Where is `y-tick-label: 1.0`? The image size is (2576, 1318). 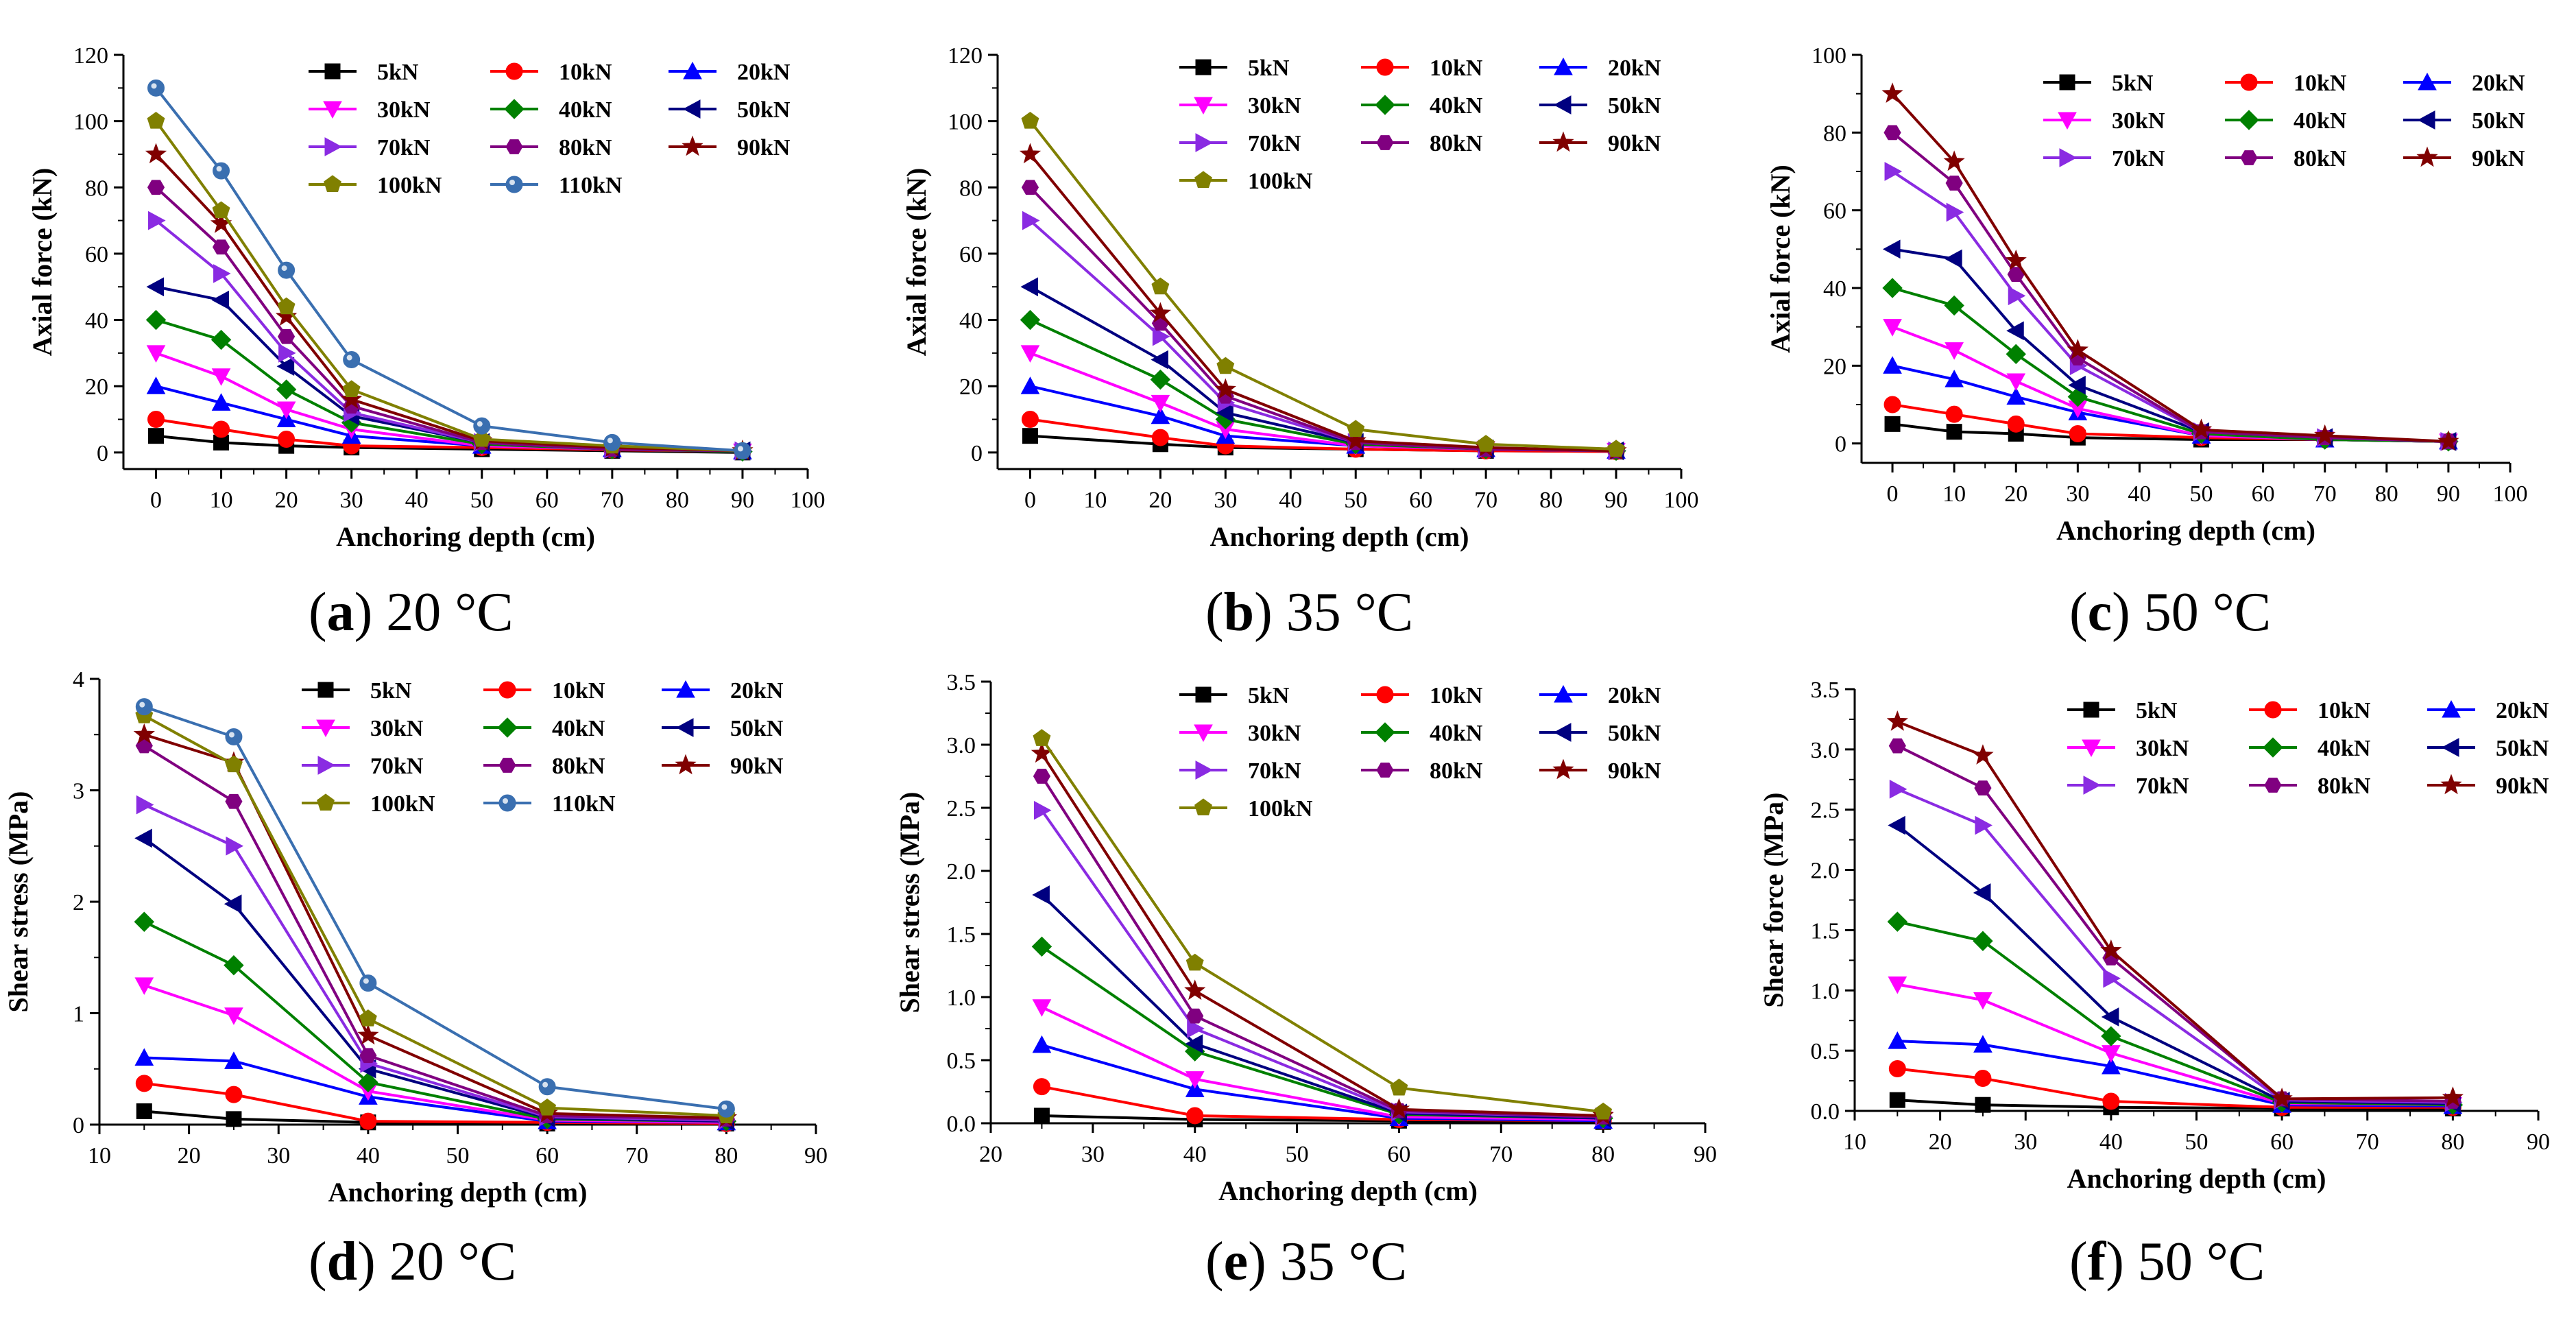 y-tick-label: 1.0 is located at coordinates (1826, 991).